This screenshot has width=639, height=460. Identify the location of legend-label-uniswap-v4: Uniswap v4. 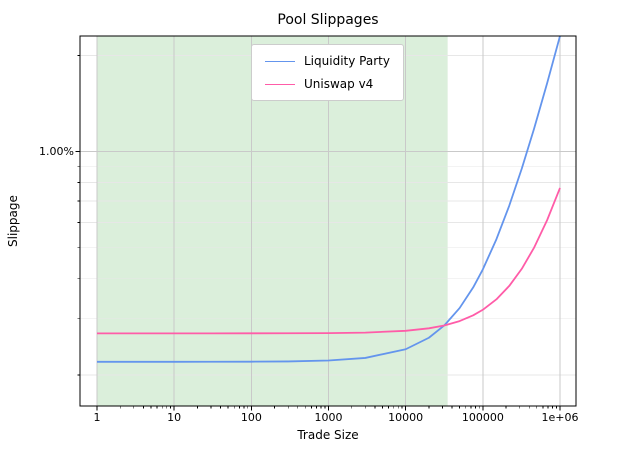
(339, 84).